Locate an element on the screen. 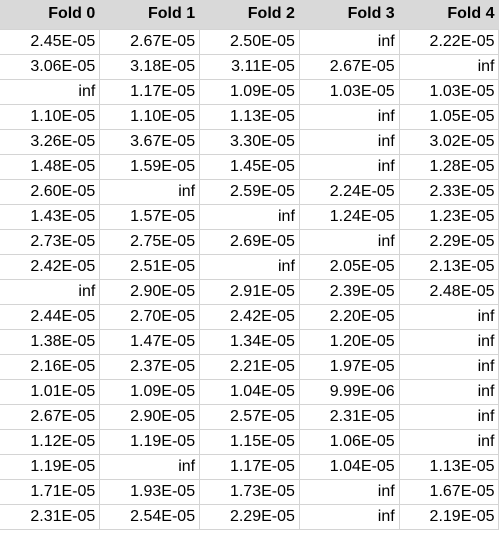  table-cell: 2.19E-05 is located at coordinates (449, 517).